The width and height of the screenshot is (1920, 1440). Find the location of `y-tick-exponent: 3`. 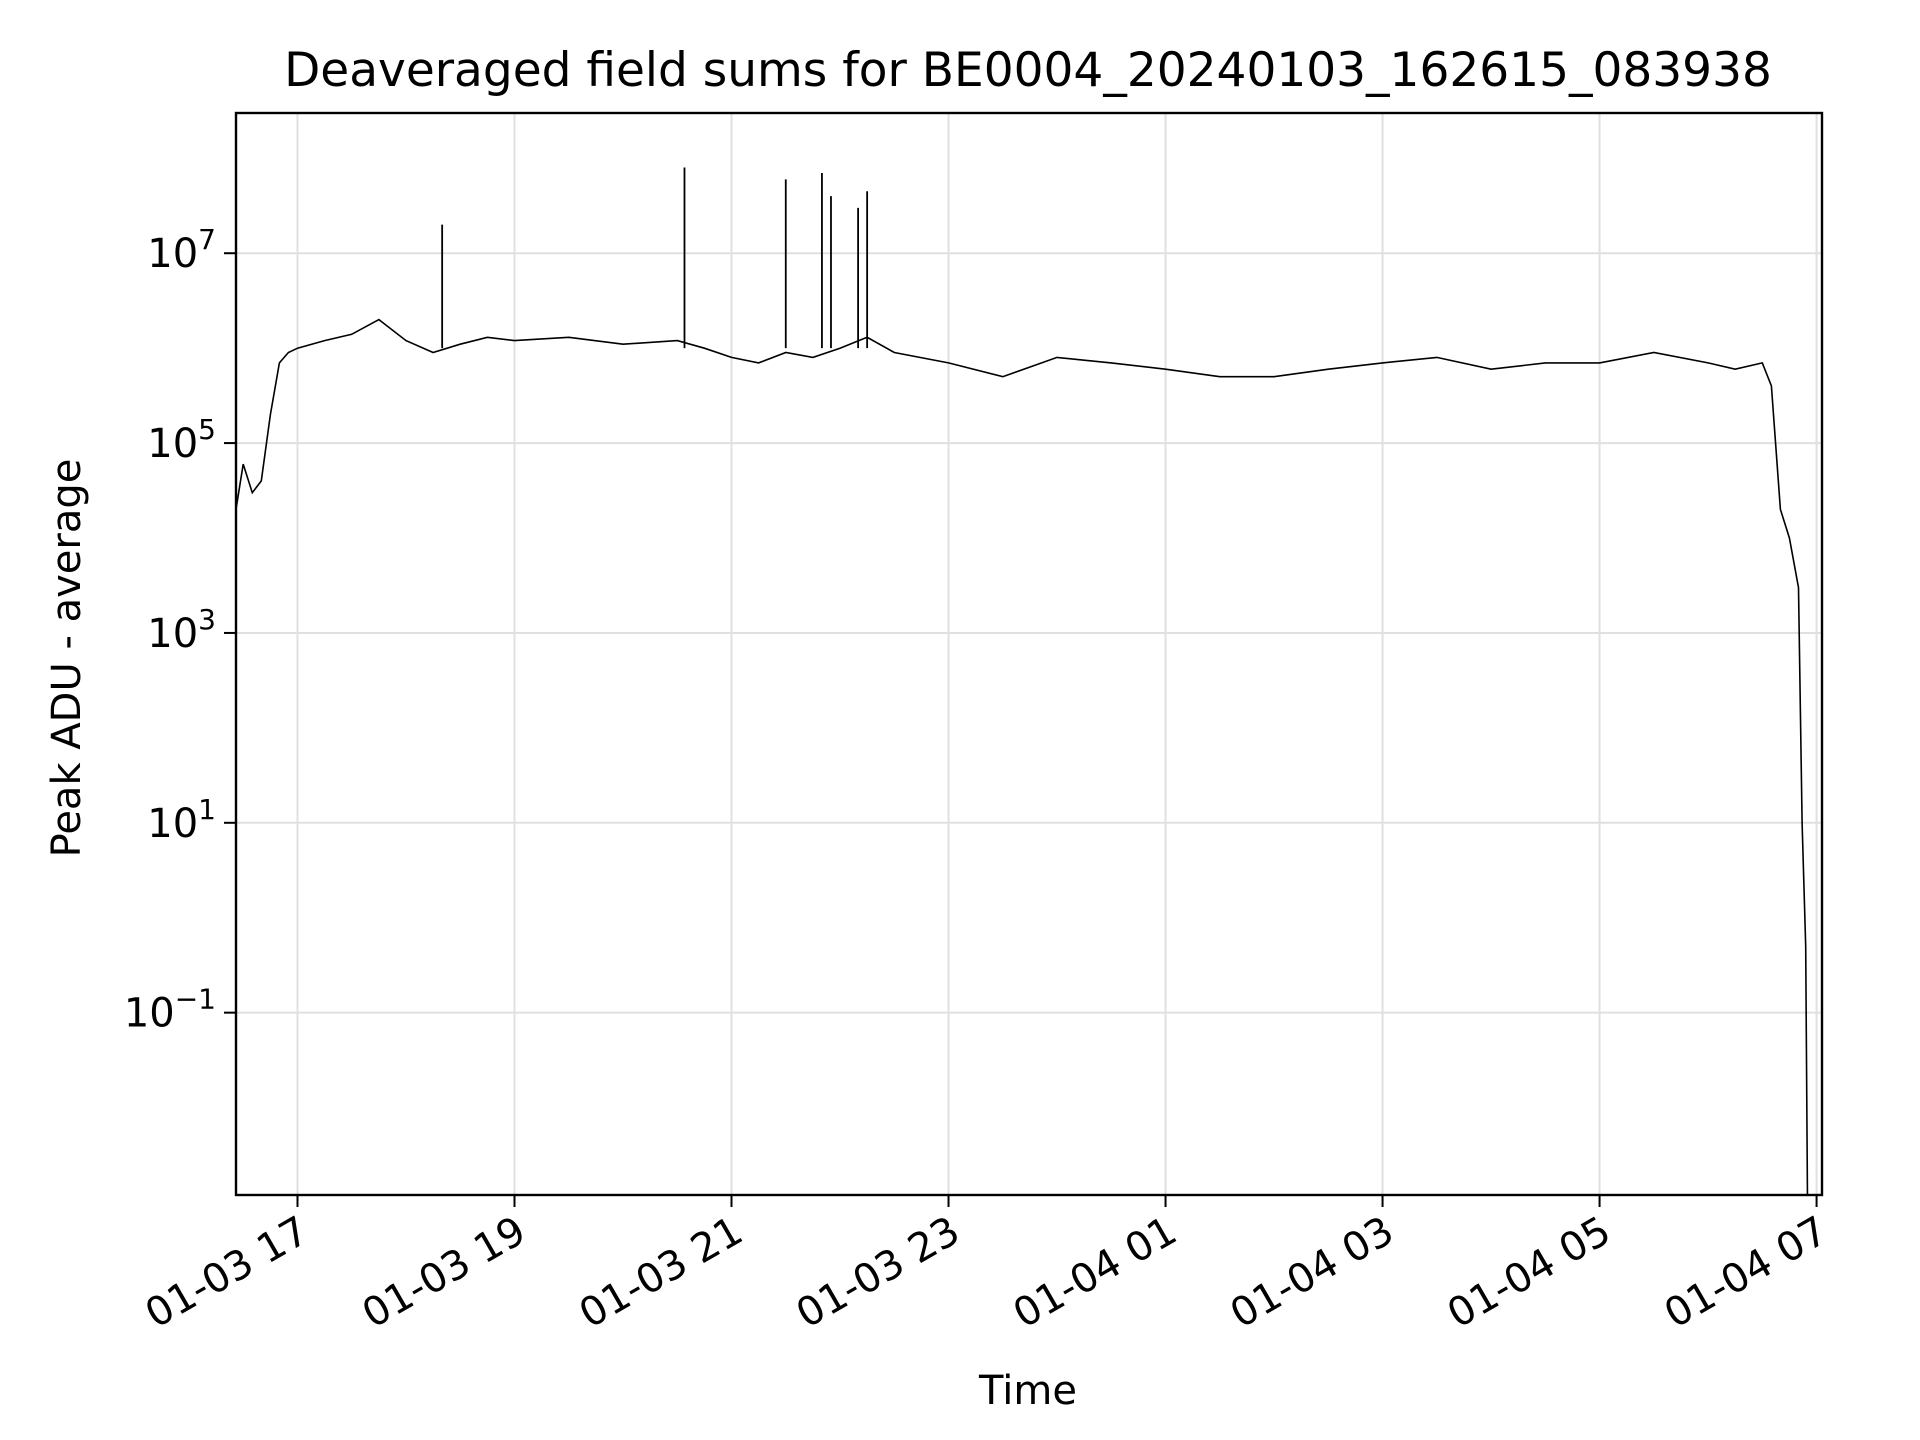

y-tick-exponent: 3 is located at coordinates (207, 619).